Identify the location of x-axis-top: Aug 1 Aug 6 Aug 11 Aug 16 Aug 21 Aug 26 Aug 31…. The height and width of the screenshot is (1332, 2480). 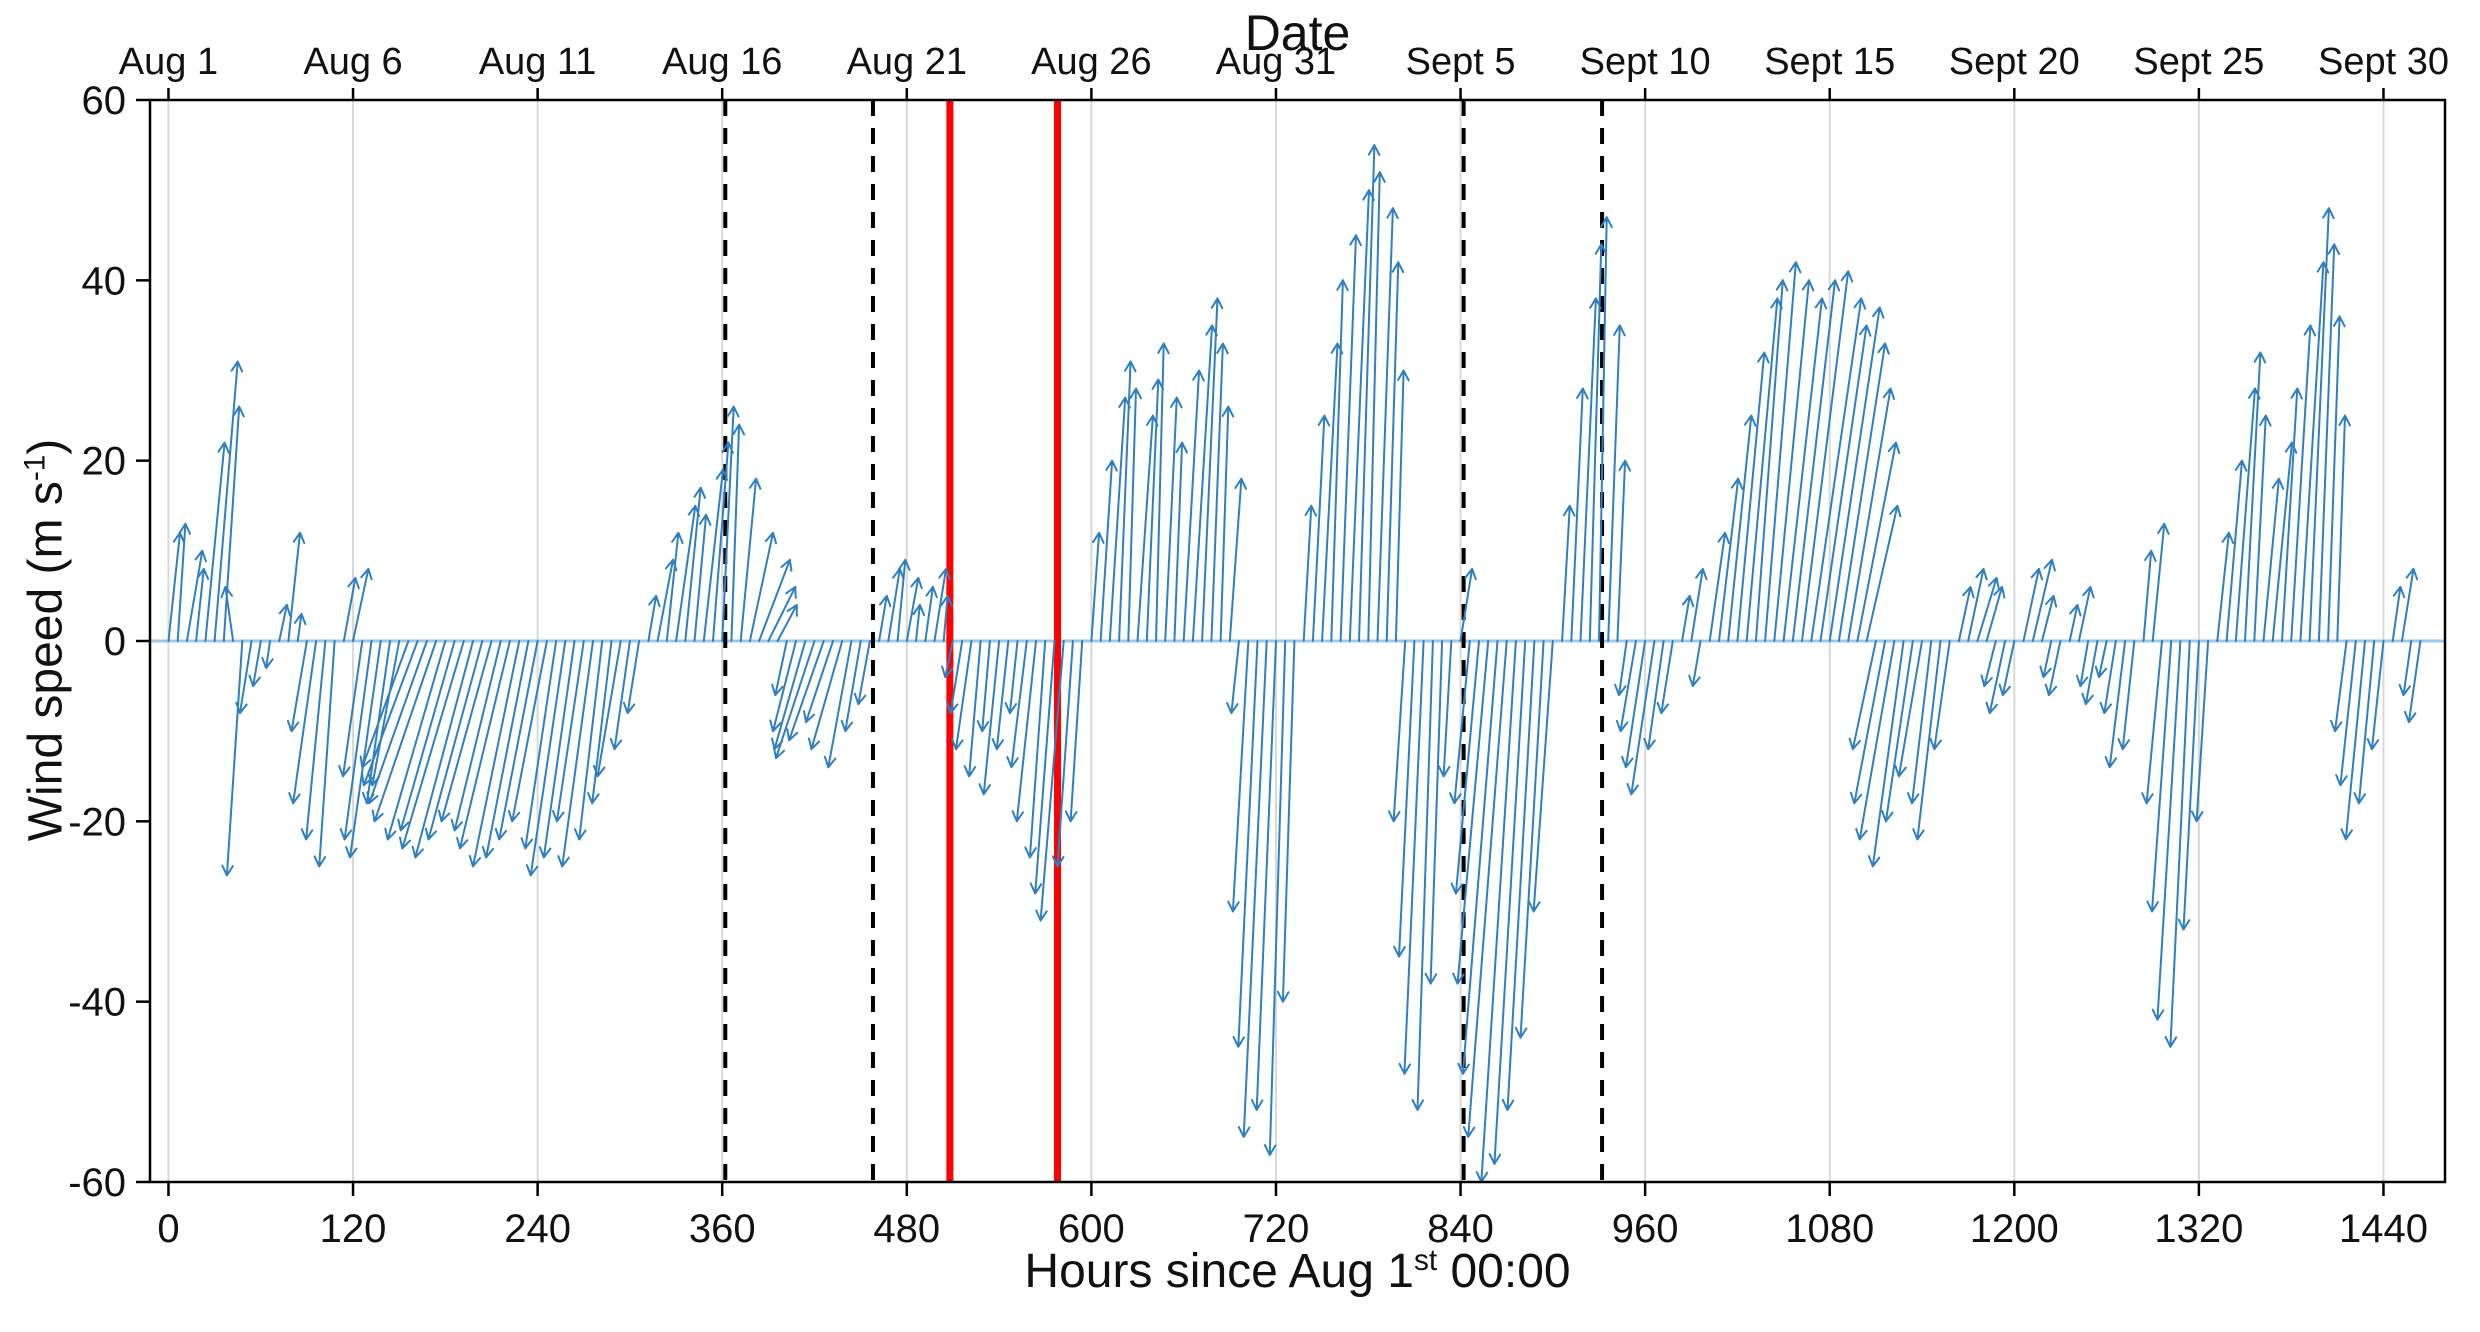
(1284, 70).